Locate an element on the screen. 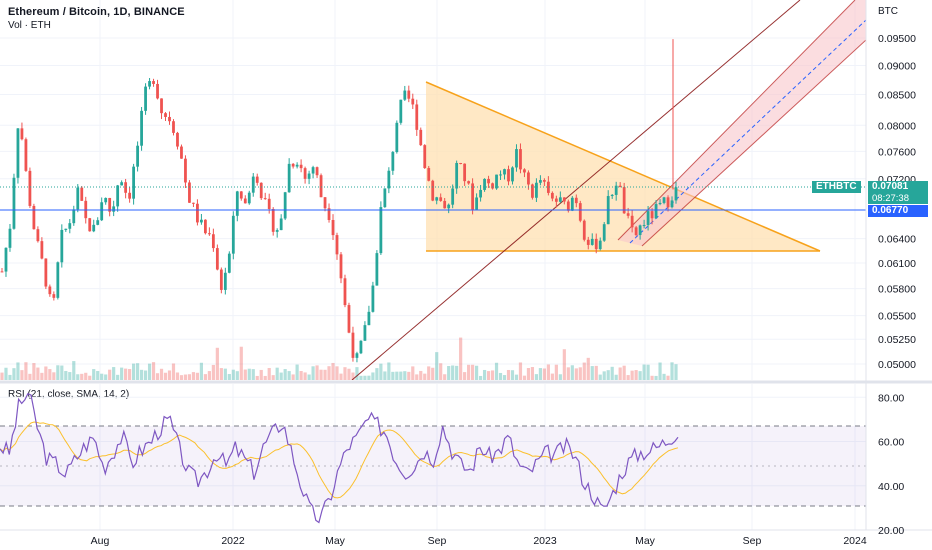 This screenshot has width=932, height=550. triangle-upper-line is located at coordinates (623, 166).